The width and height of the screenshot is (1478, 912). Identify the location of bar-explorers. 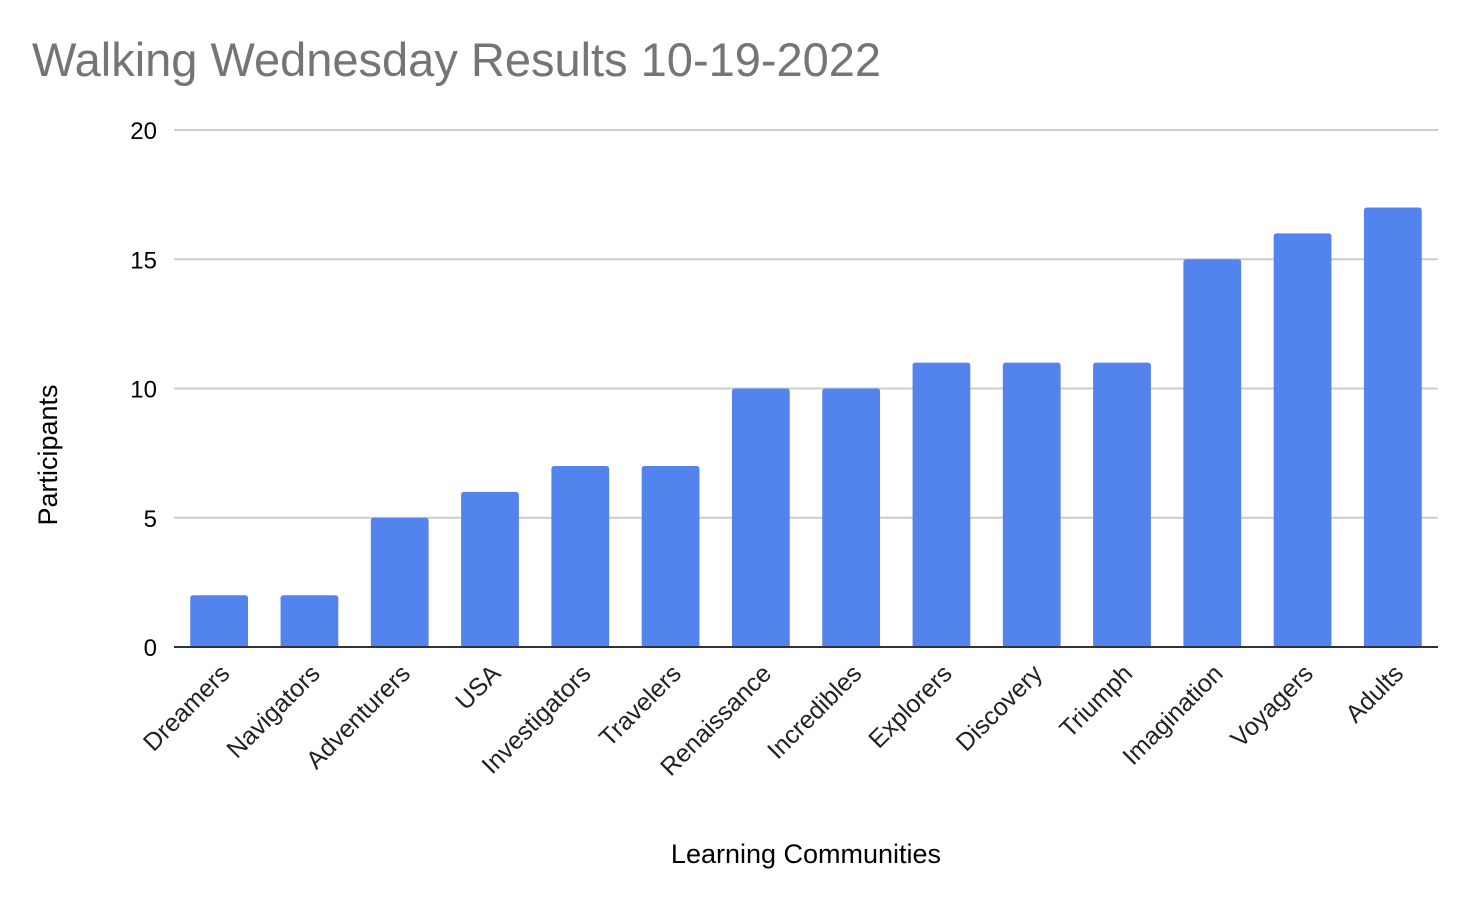
(941, 504).